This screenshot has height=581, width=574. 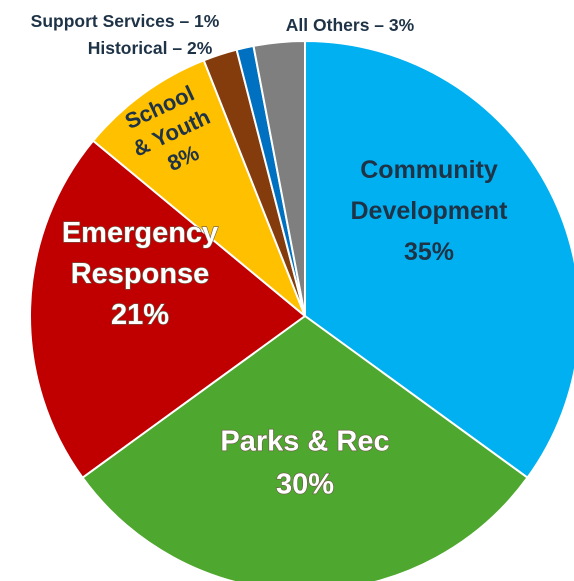 I want to click on pie-label-community-development: Community Development 35%, so click(x=430, y=211).